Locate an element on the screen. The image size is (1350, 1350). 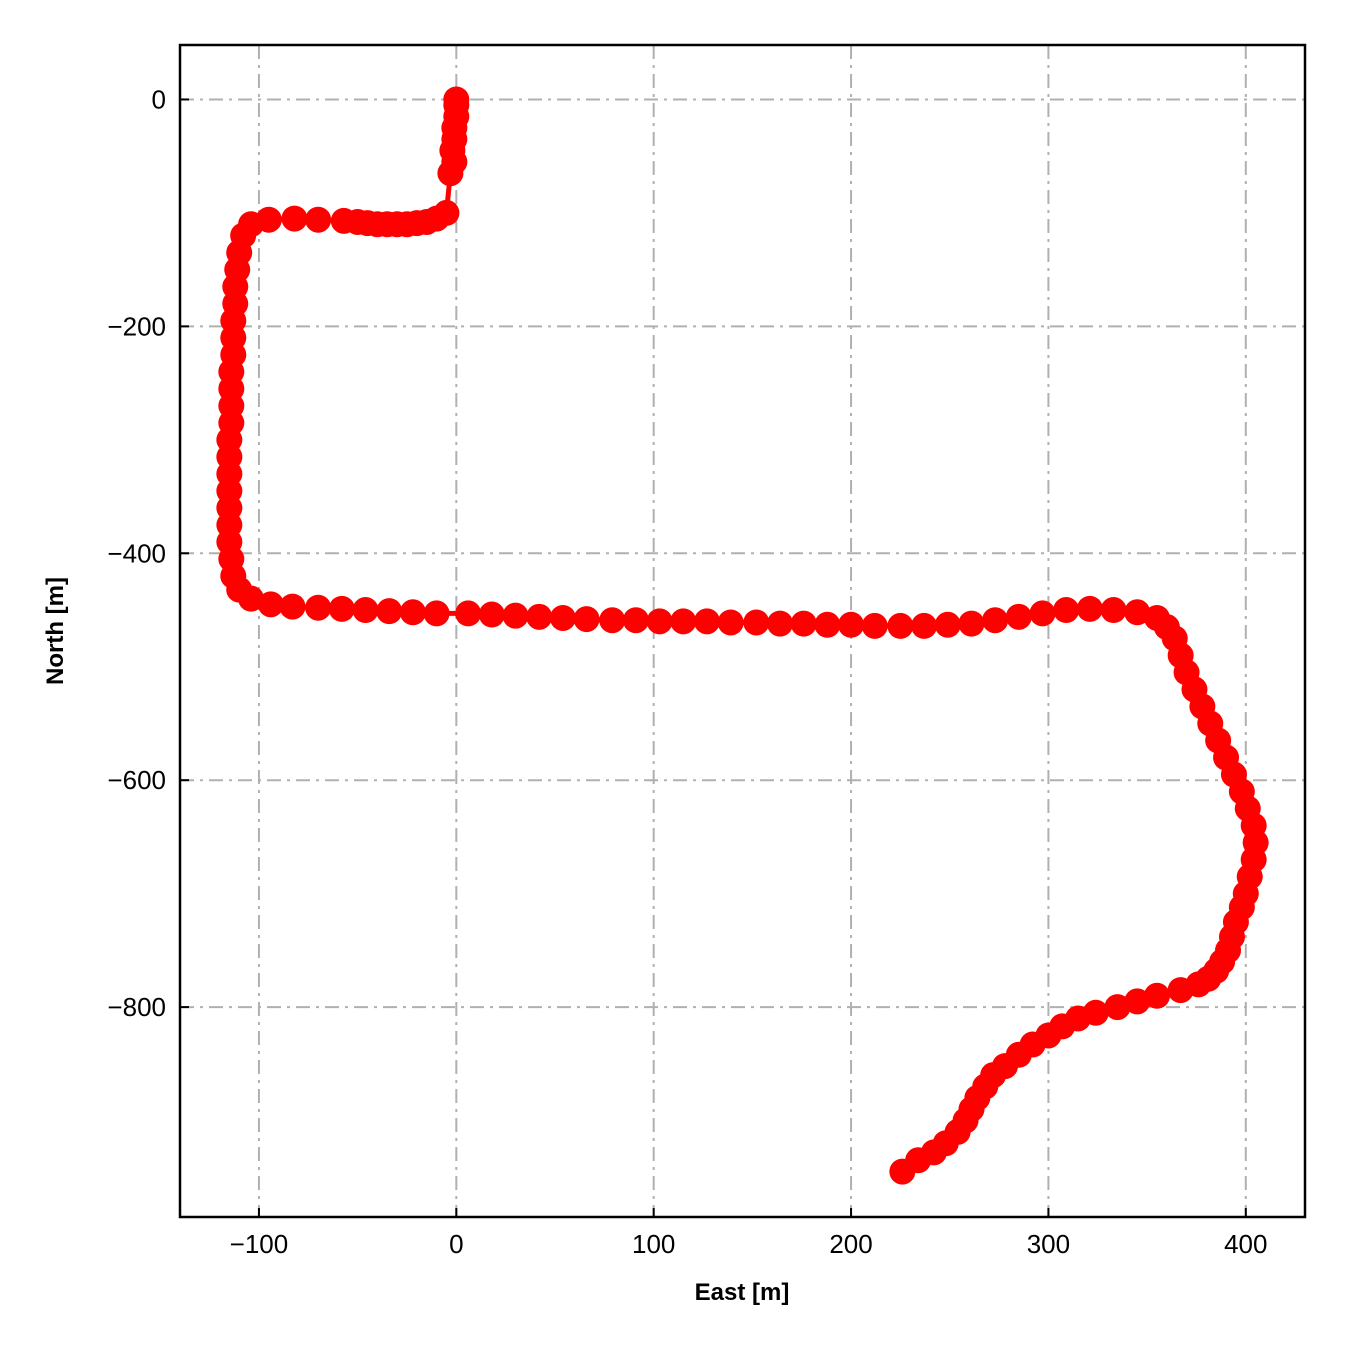
x-tick-label: 200 is located at coordinates (850, 1244).